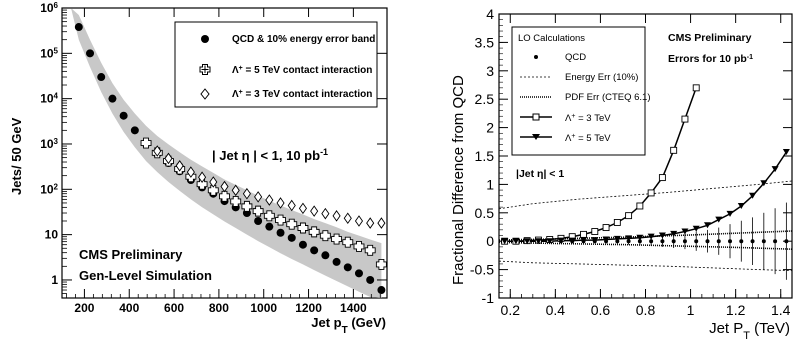 Image resolution: width=795 pixels, height=341 pixels. What do you see at coordinates (219, 308) in the screenshot?
I see `left-x-tick-label: 800` at bounding box center [219, 308].